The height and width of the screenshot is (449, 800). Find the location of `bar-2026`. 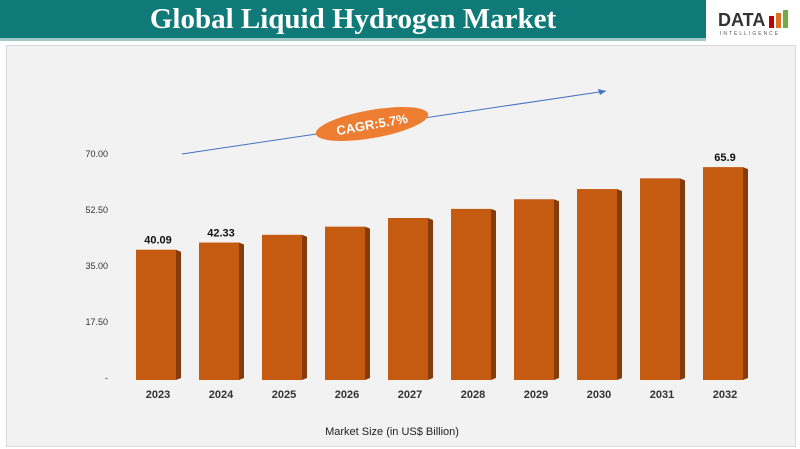

bar-2026 is located at coordinates (345, 303).